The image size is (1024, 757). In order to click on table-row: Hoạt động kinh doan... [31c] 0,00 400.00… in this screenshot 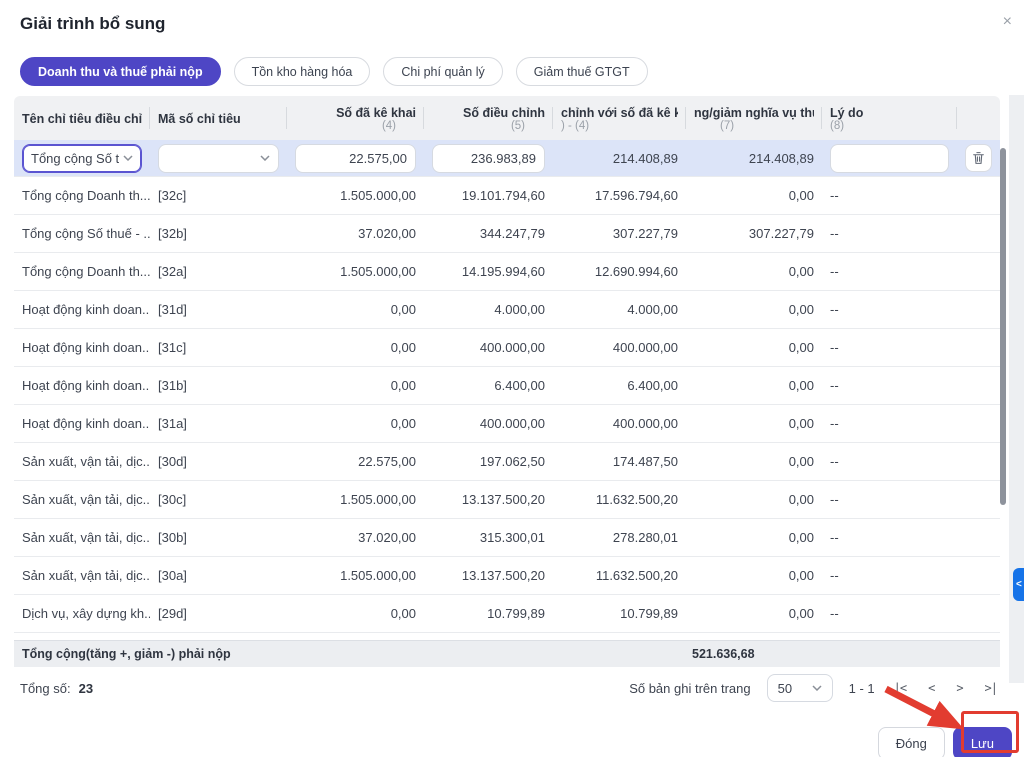, I will do `click(507, 348)`.